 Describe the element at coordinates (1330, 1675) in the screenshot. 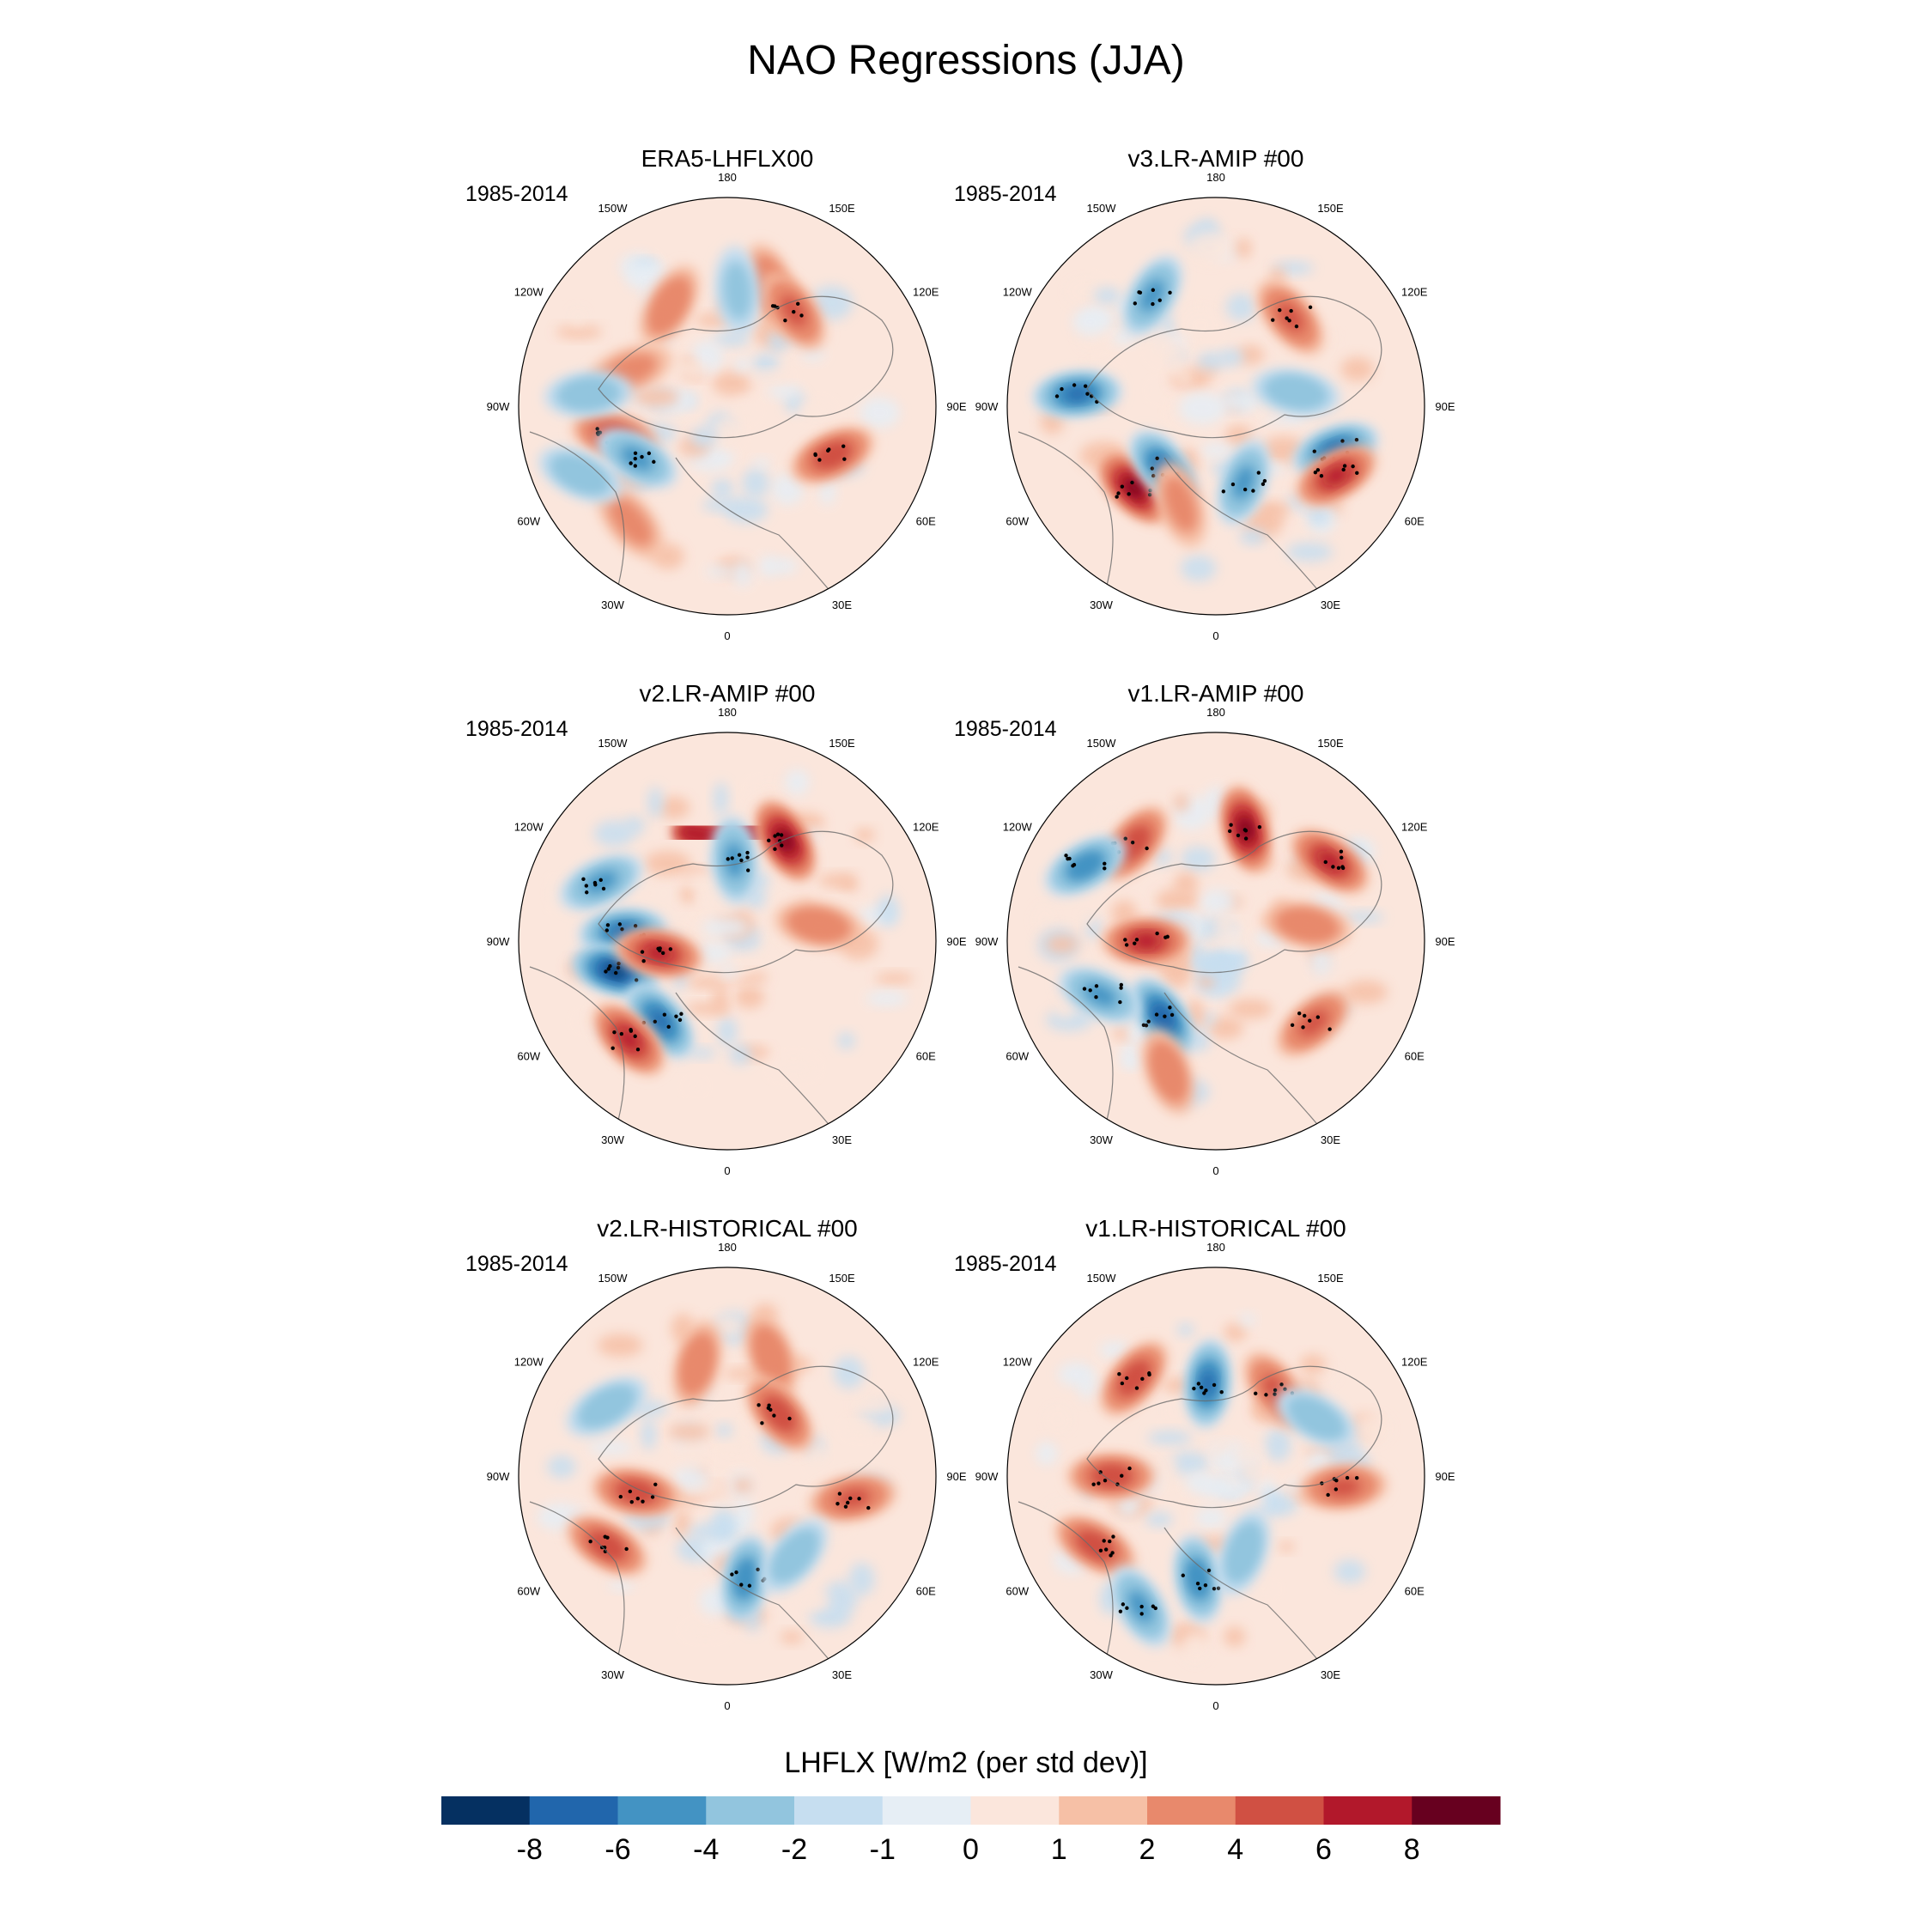

I see `longitude-label: 30E` at that location.